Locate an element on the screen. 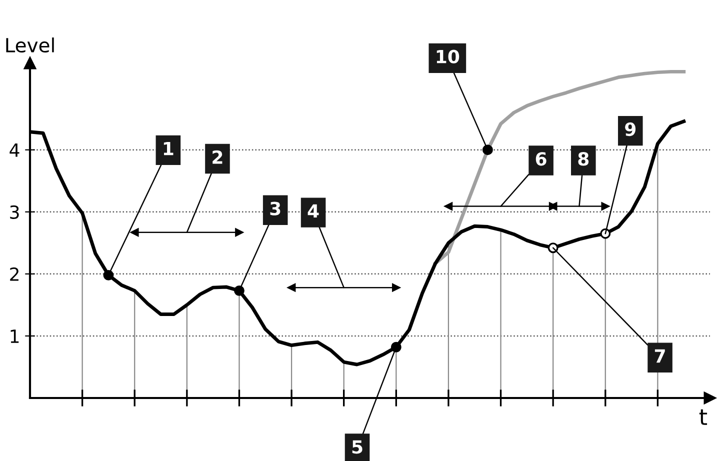 The width and height of the screenshot is (717, 461). annotation: 4 is located at coordinates (313, 211).